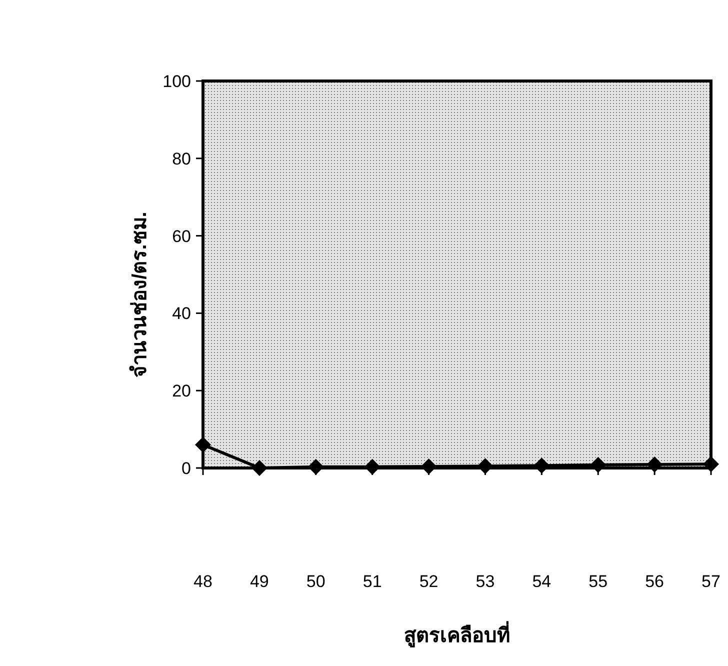 The width and height of the screenshot is (728, 666). What do you see at coordinates (457, 634) in the screenshot?
I see `x-axis-title: สูตรเคลือบที่` at bounding box center [457, 634].